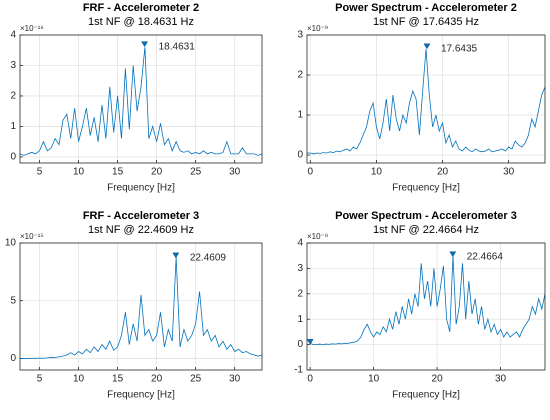 The height and width of the screenshot is (420, 550). What do you see at coordinates (426, 216) in the screenshot?
I see `subplot-title: Power Spectrum - Accelerometer 3` at bounding box center [426, 216].